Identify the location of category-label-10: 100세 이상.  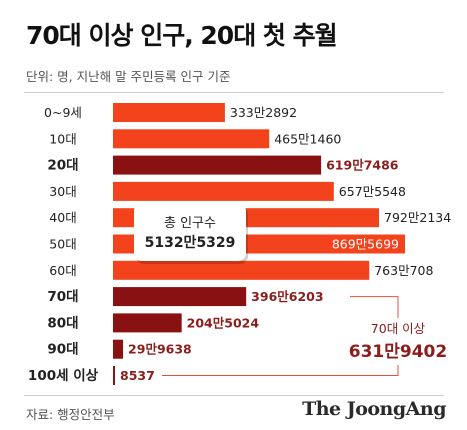
(63, 375).